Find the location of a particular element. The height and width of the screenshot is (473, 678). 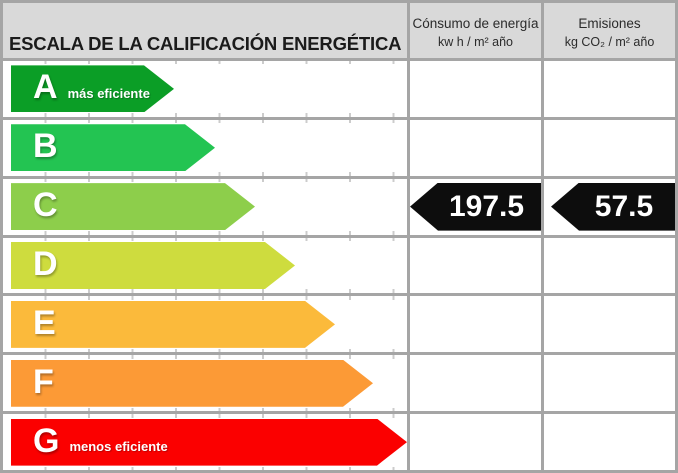

rating-row-d: D is located at coordinates (205, 265).